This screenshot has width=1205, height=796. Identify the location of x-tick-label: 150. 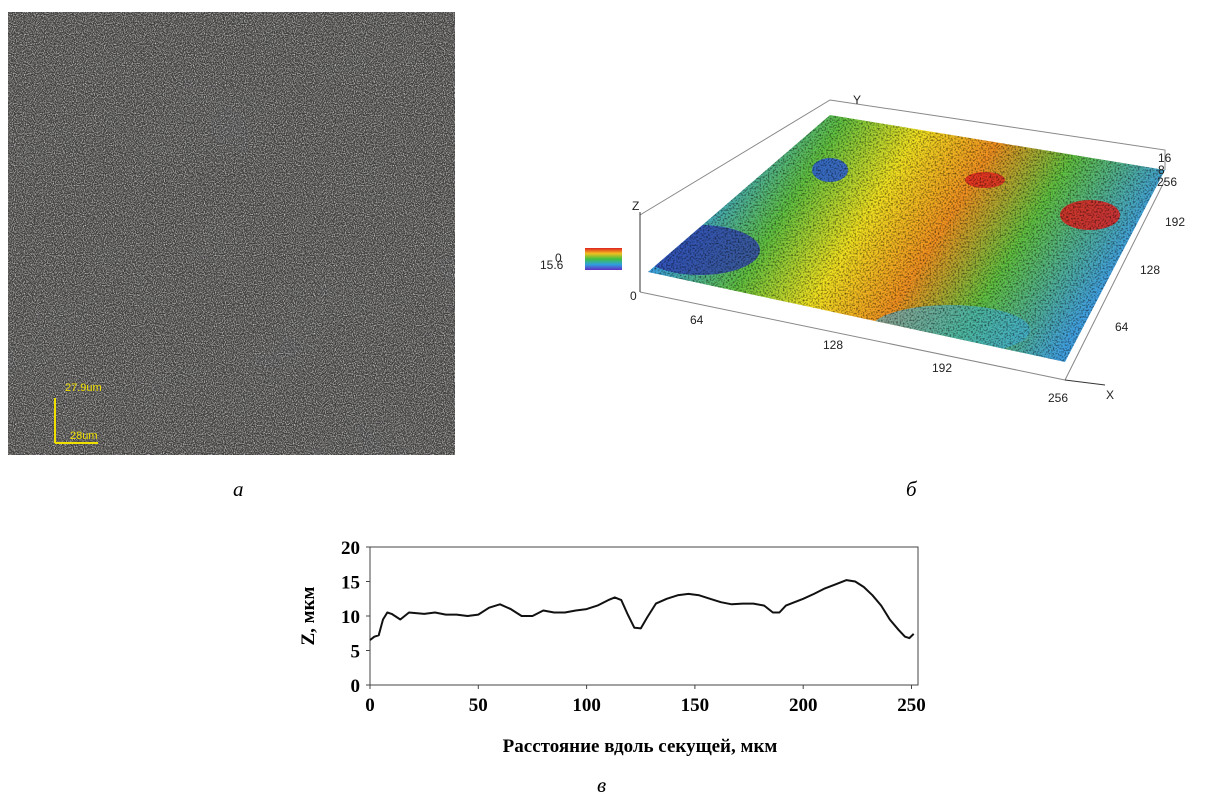
(695, 705).